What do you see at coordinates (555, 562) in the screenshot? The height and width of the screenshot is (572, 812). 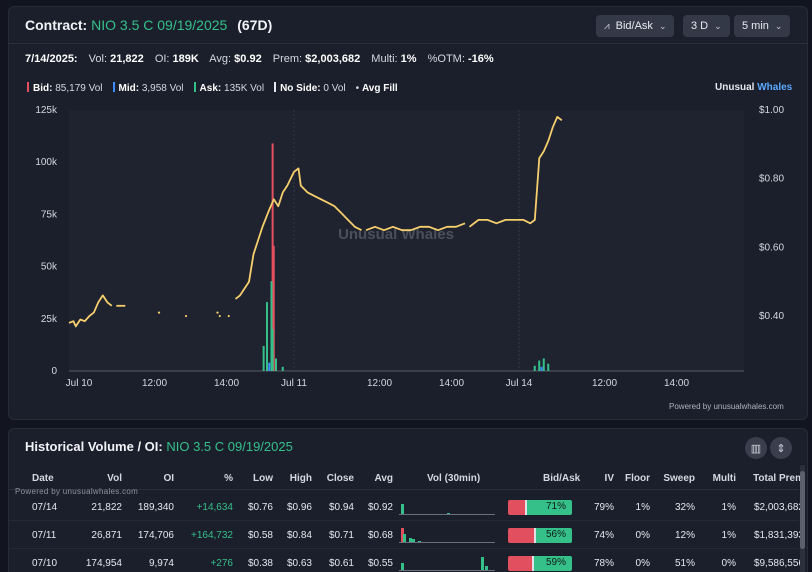 I see `ask-percent-label: 59%` at bounding box center [555, 562].